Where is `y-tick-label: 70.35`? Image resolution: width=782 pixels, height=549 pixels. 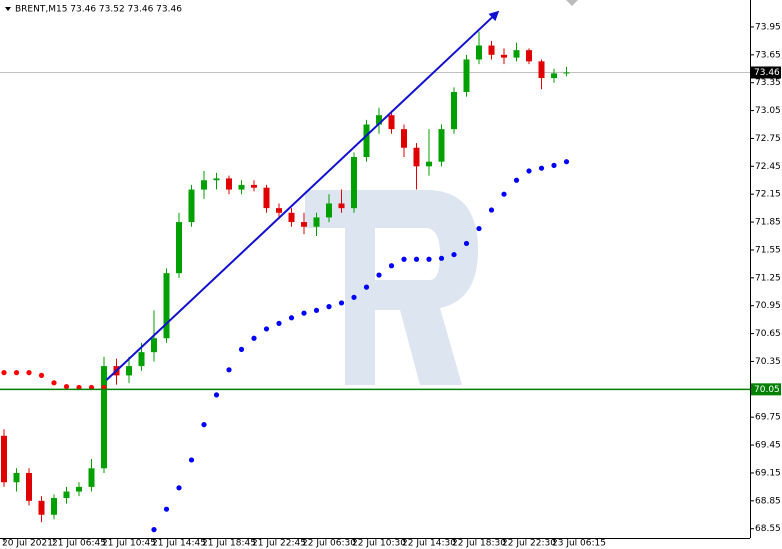 y-tick-label: 70.35 is located at coordinates (768, 362).